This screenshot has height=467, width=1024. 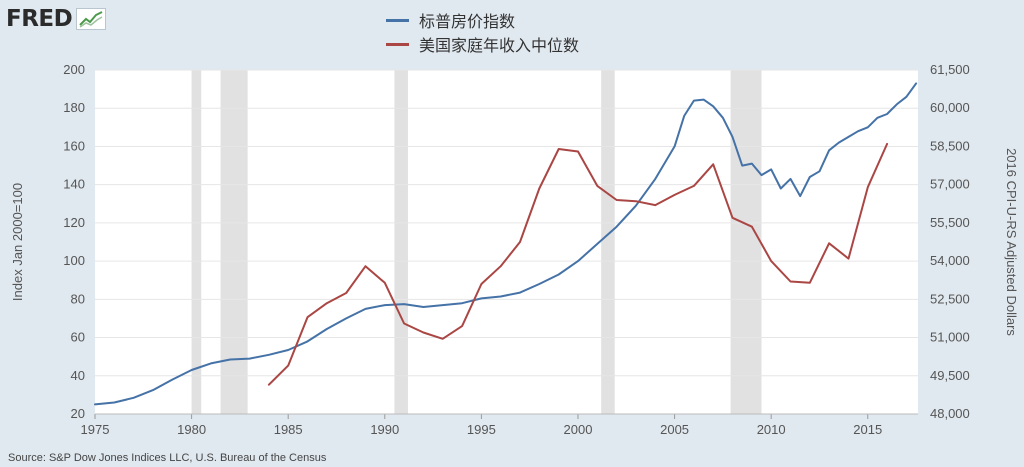 I want to click on y-tick-label: 100, so click(x=74, y=260).